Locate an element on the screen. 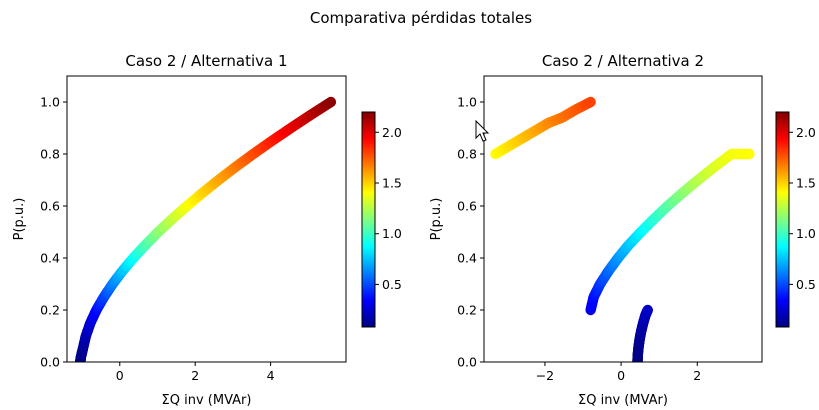 This screenshot has width=819, height=410. subplot-title: Caso 2 / Alternativa 1 is located at coordinates (206, 61).